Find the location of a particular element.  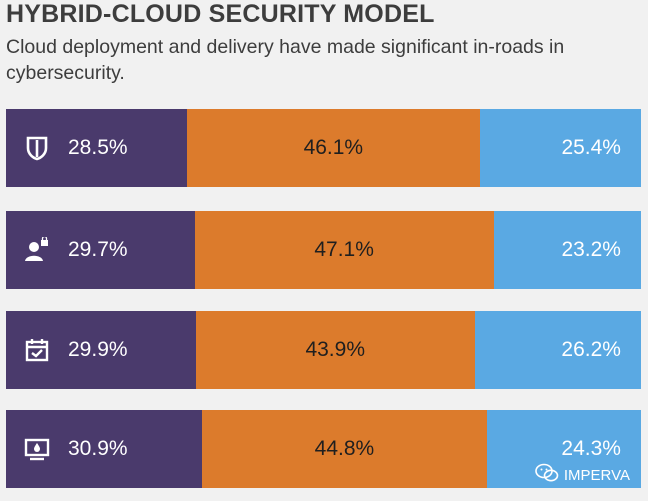

data-label: 46.1% is located at coordinates (333, 147).